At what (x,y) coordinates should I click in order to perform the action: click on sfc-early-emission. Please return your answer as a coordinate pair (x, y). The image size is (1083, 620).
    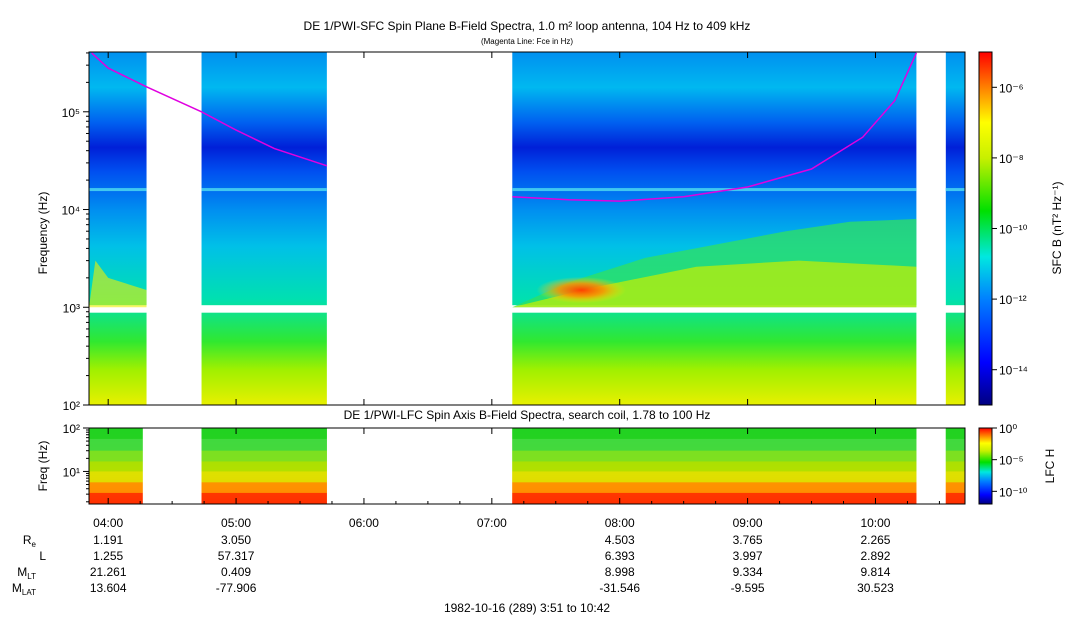
    Looking at the image, I should click on (118, 284).